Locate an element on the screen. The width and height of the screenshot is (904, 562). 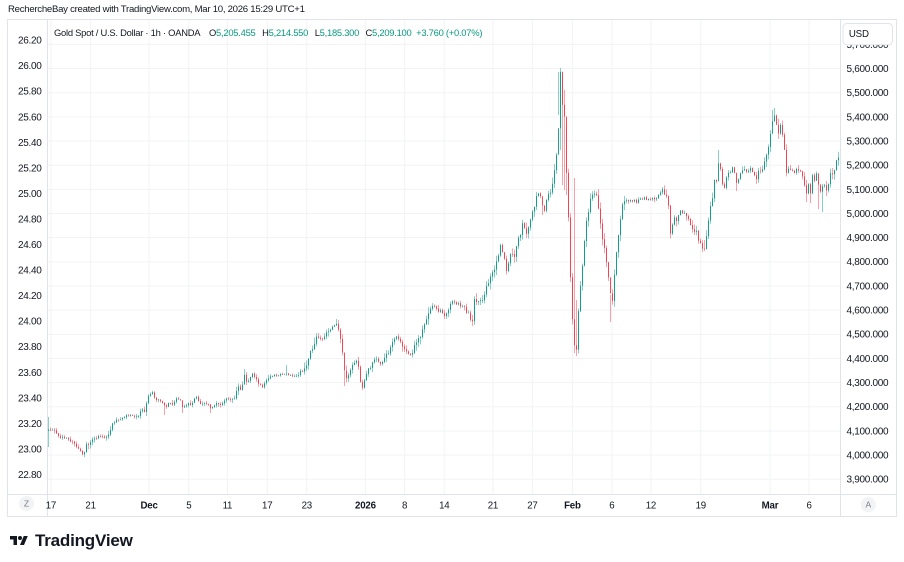
svg-text: 11 is located at coordinates (228, 505).